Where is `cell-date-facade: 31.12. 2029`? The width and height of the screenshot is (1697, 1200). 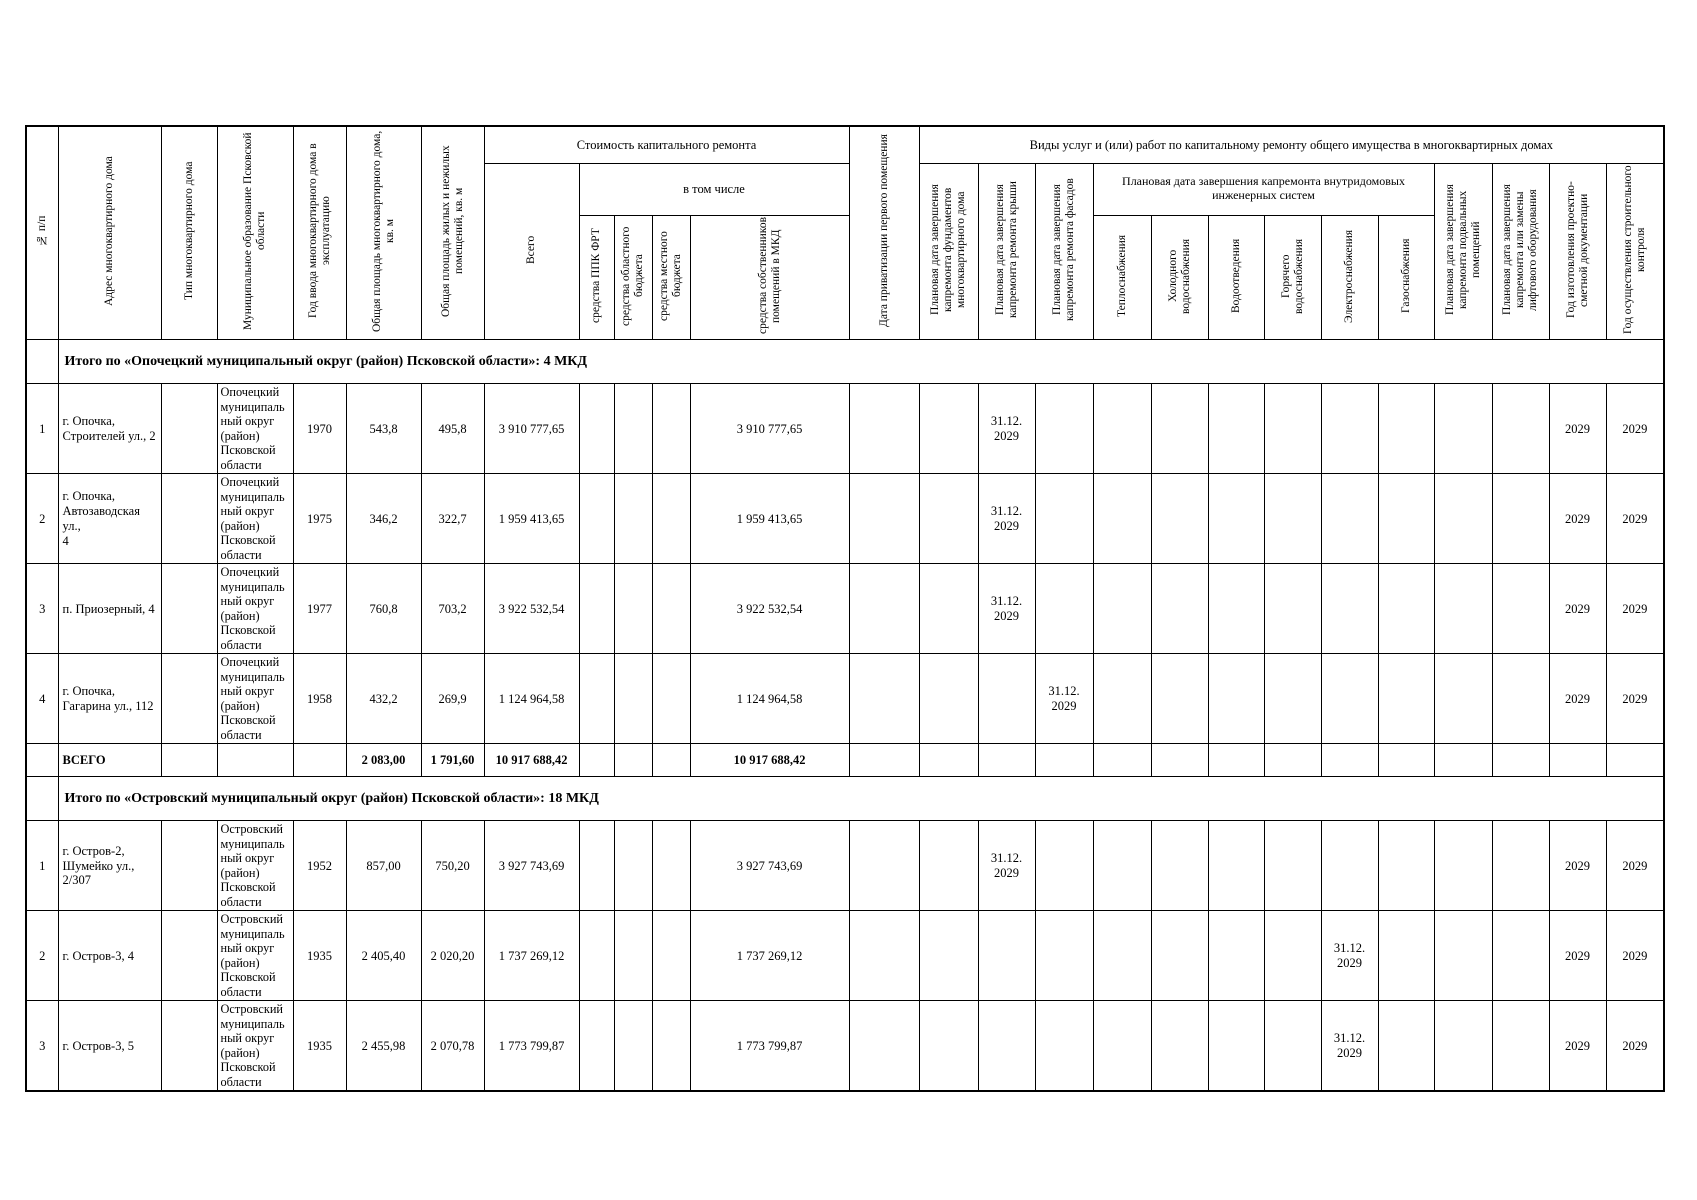
cell-date-facade: 31.12. 2029 is located at coordinates (1064, 699).